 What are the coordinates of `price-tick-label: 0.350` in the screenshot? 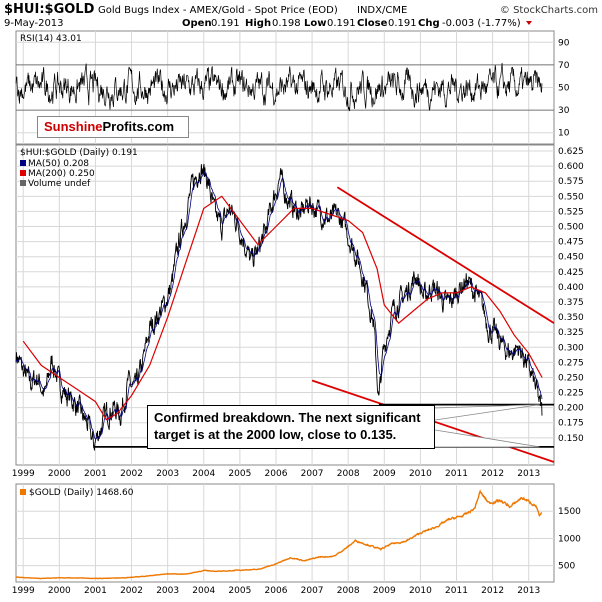 It's located at (571, 318).